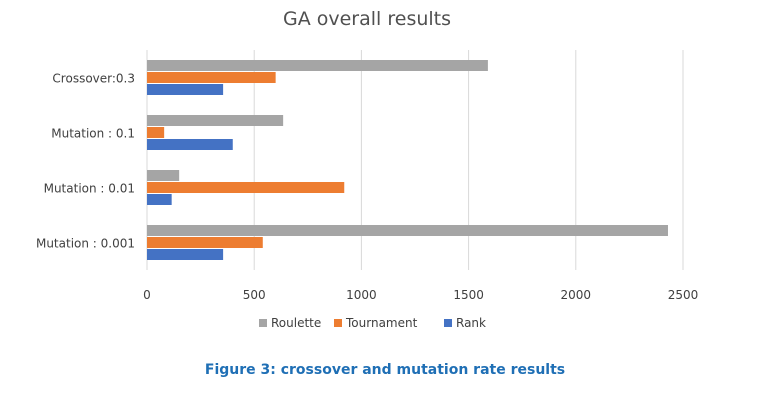 The image size is (770, 403). What do you see at coordinates (263, 323) in the screenshot?
I see `legend-swatch-roulette` at bounding box center [263, 323].